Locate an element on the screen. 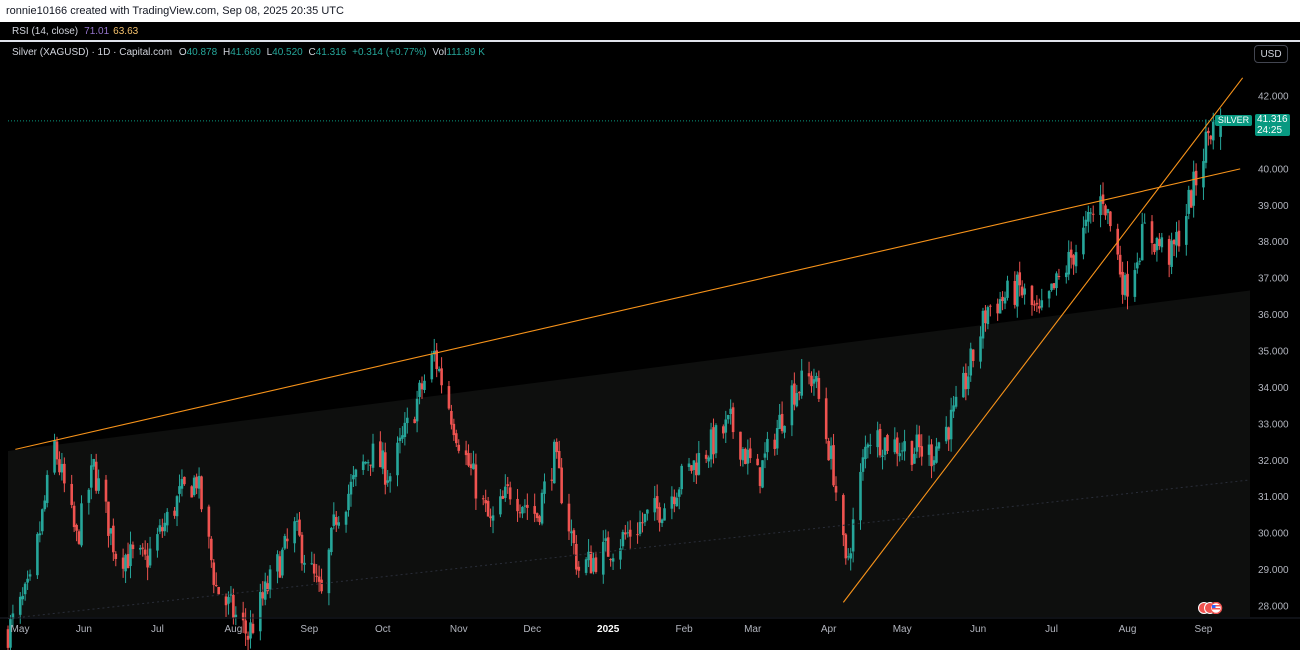 The image size is (1300, 650). time-tick-label: Aug is located at coordinates (1128, 629).